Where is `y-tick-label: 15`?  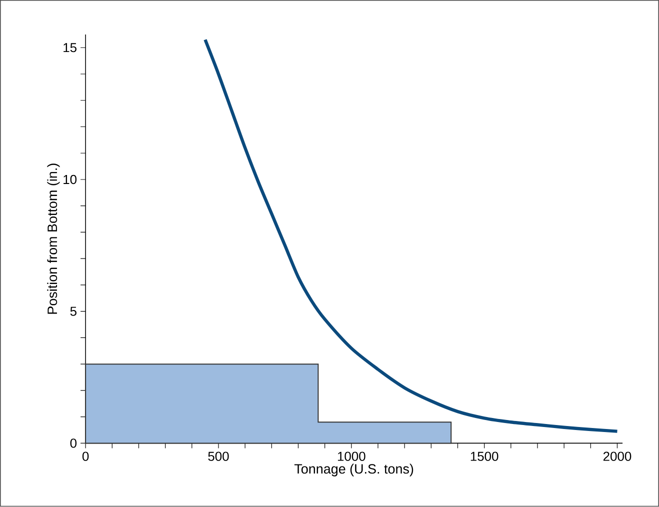 y-tick-label: 15 is located at coordinates (70, 47).